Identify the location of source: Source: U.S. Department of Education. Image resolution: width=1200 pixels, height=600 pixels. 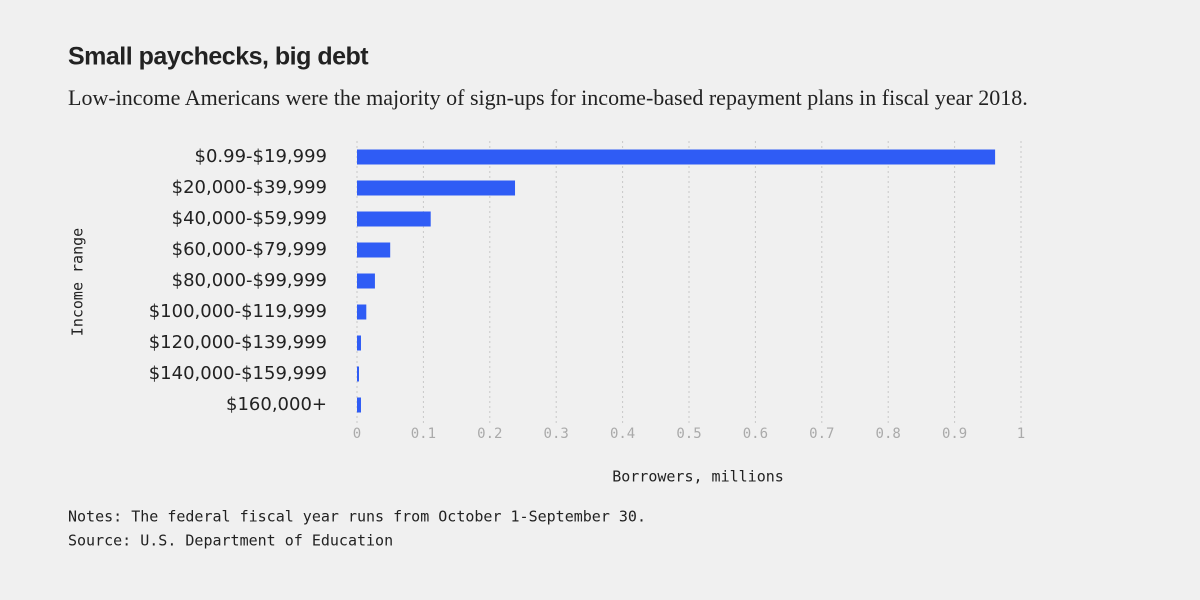
(230, 541).